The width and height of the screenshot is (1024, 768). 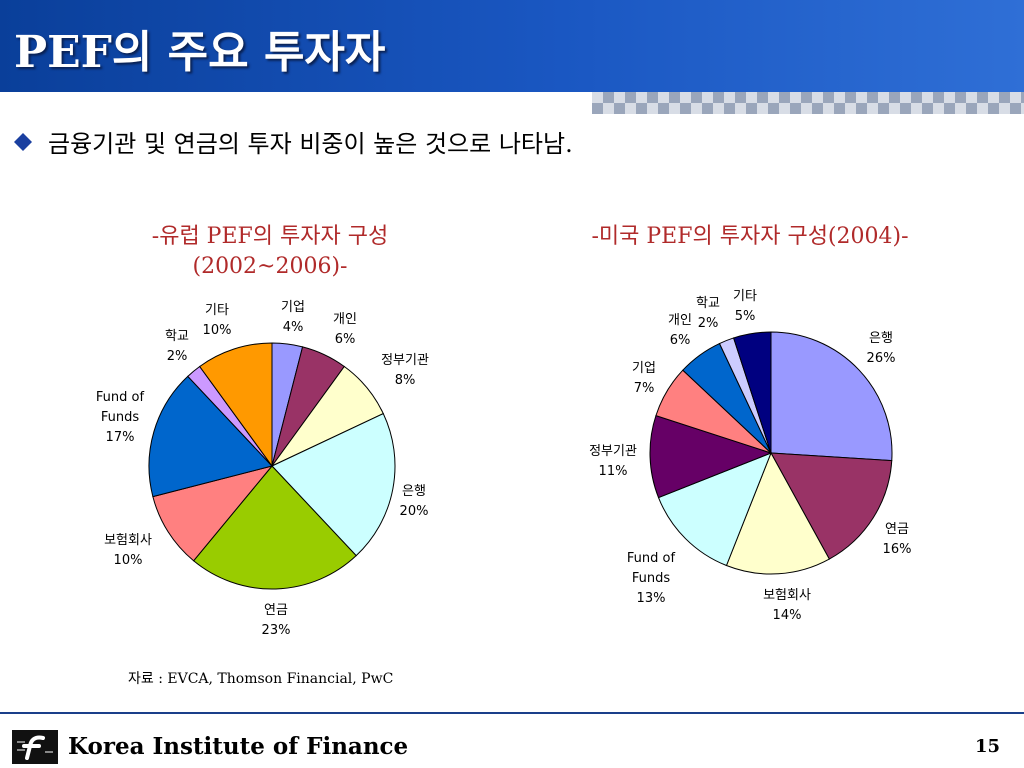 I want to click on europe-slice-label-4: 연금 23%, so click(x=276, y=620).